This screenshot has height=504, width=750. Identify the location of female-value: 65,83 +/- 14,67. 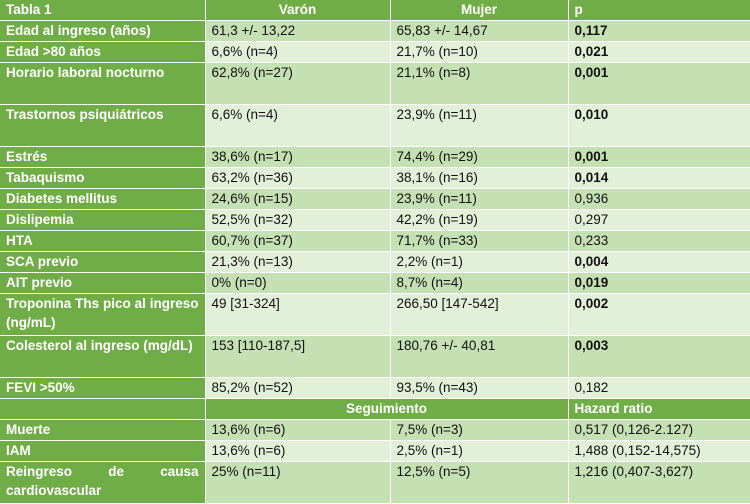
(479, 31).